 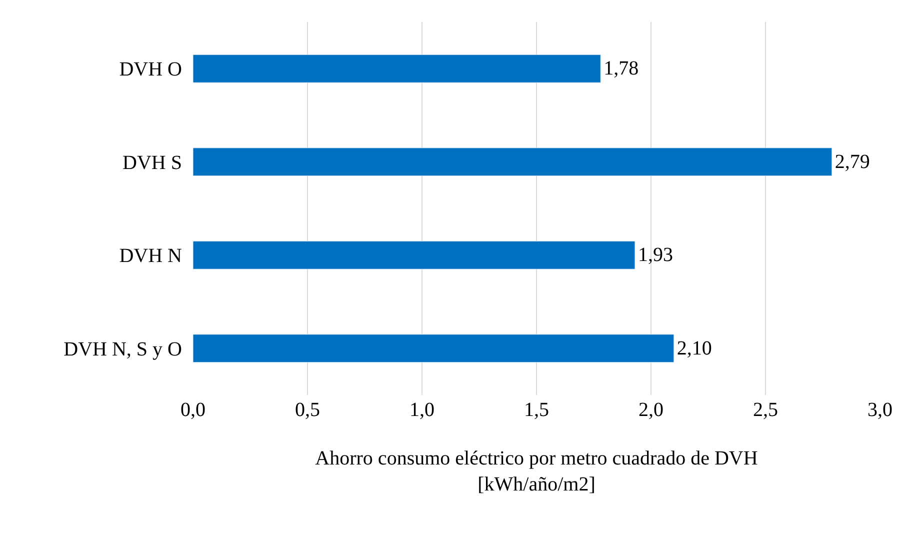 I want to click on x-tick-label: 0,5, so click(x=307, y=410).